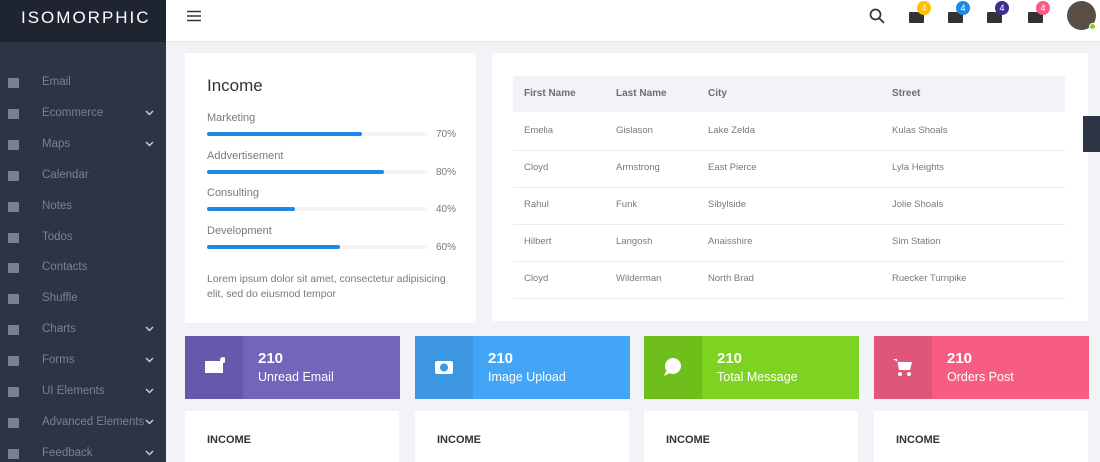  I want to click on menu-item: Email, so click(56, 82).